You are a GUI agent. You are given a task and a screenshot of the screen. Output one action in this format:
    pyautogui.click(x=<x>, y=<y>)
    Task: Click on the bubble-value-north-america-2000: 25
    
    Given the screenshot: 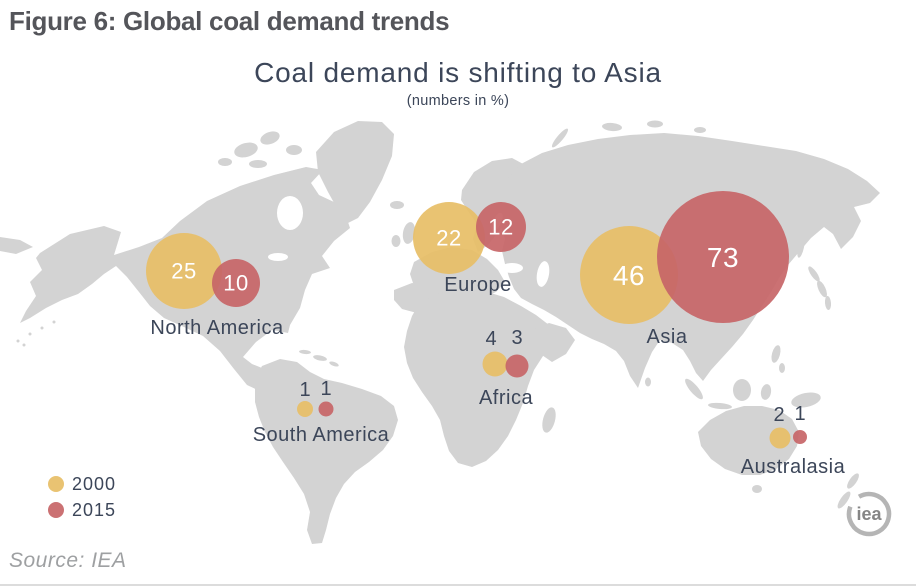 What is the action you would take?
    pyautogui.click(x=183, y=271)
    